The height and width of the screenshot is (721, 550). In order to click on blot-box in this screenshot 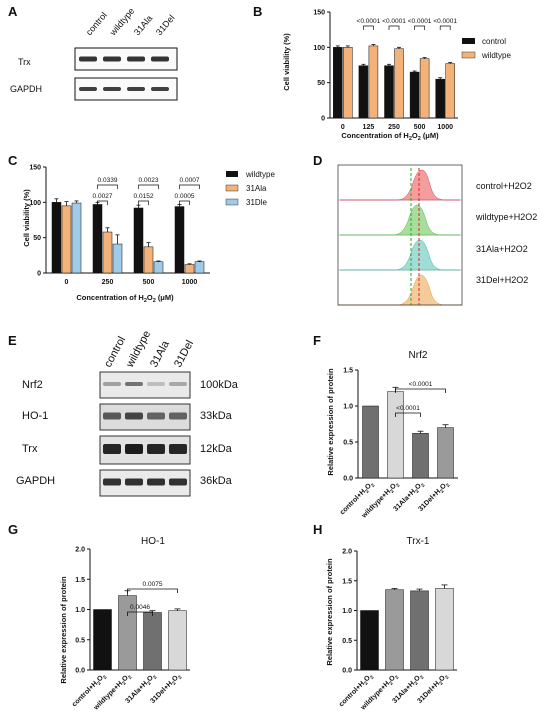, I will do `click(126, 89)`.